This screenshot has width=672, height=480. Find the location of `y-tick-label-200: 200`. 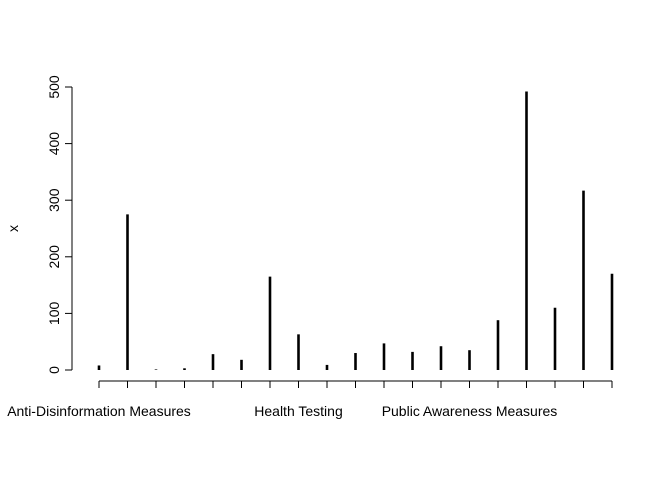

y-tick-label-200: 200 is located at coordinates (54, 257).